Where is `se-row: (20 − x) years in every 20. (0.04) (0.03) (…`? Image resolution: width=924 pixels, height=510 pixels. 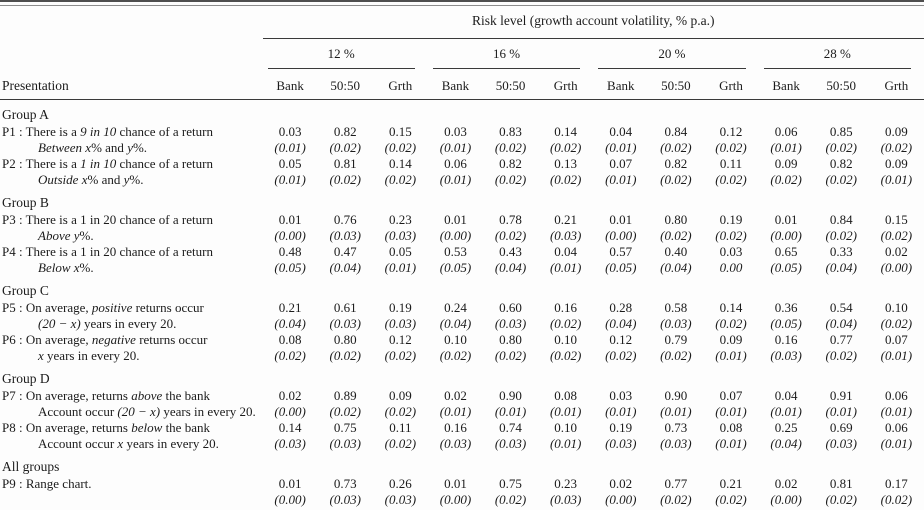 se-row: (20 − x) years in every 20. (0.04) (0.03) (… is located at coordinates (462, 324).